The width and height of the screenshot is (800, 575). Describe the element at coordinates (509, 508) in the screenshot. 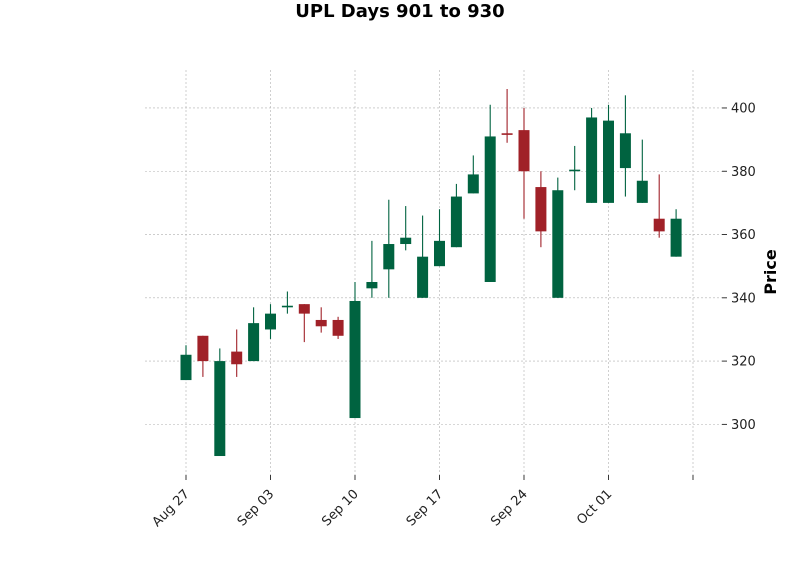

I see `x-tick-label: Sep 24` at that location.